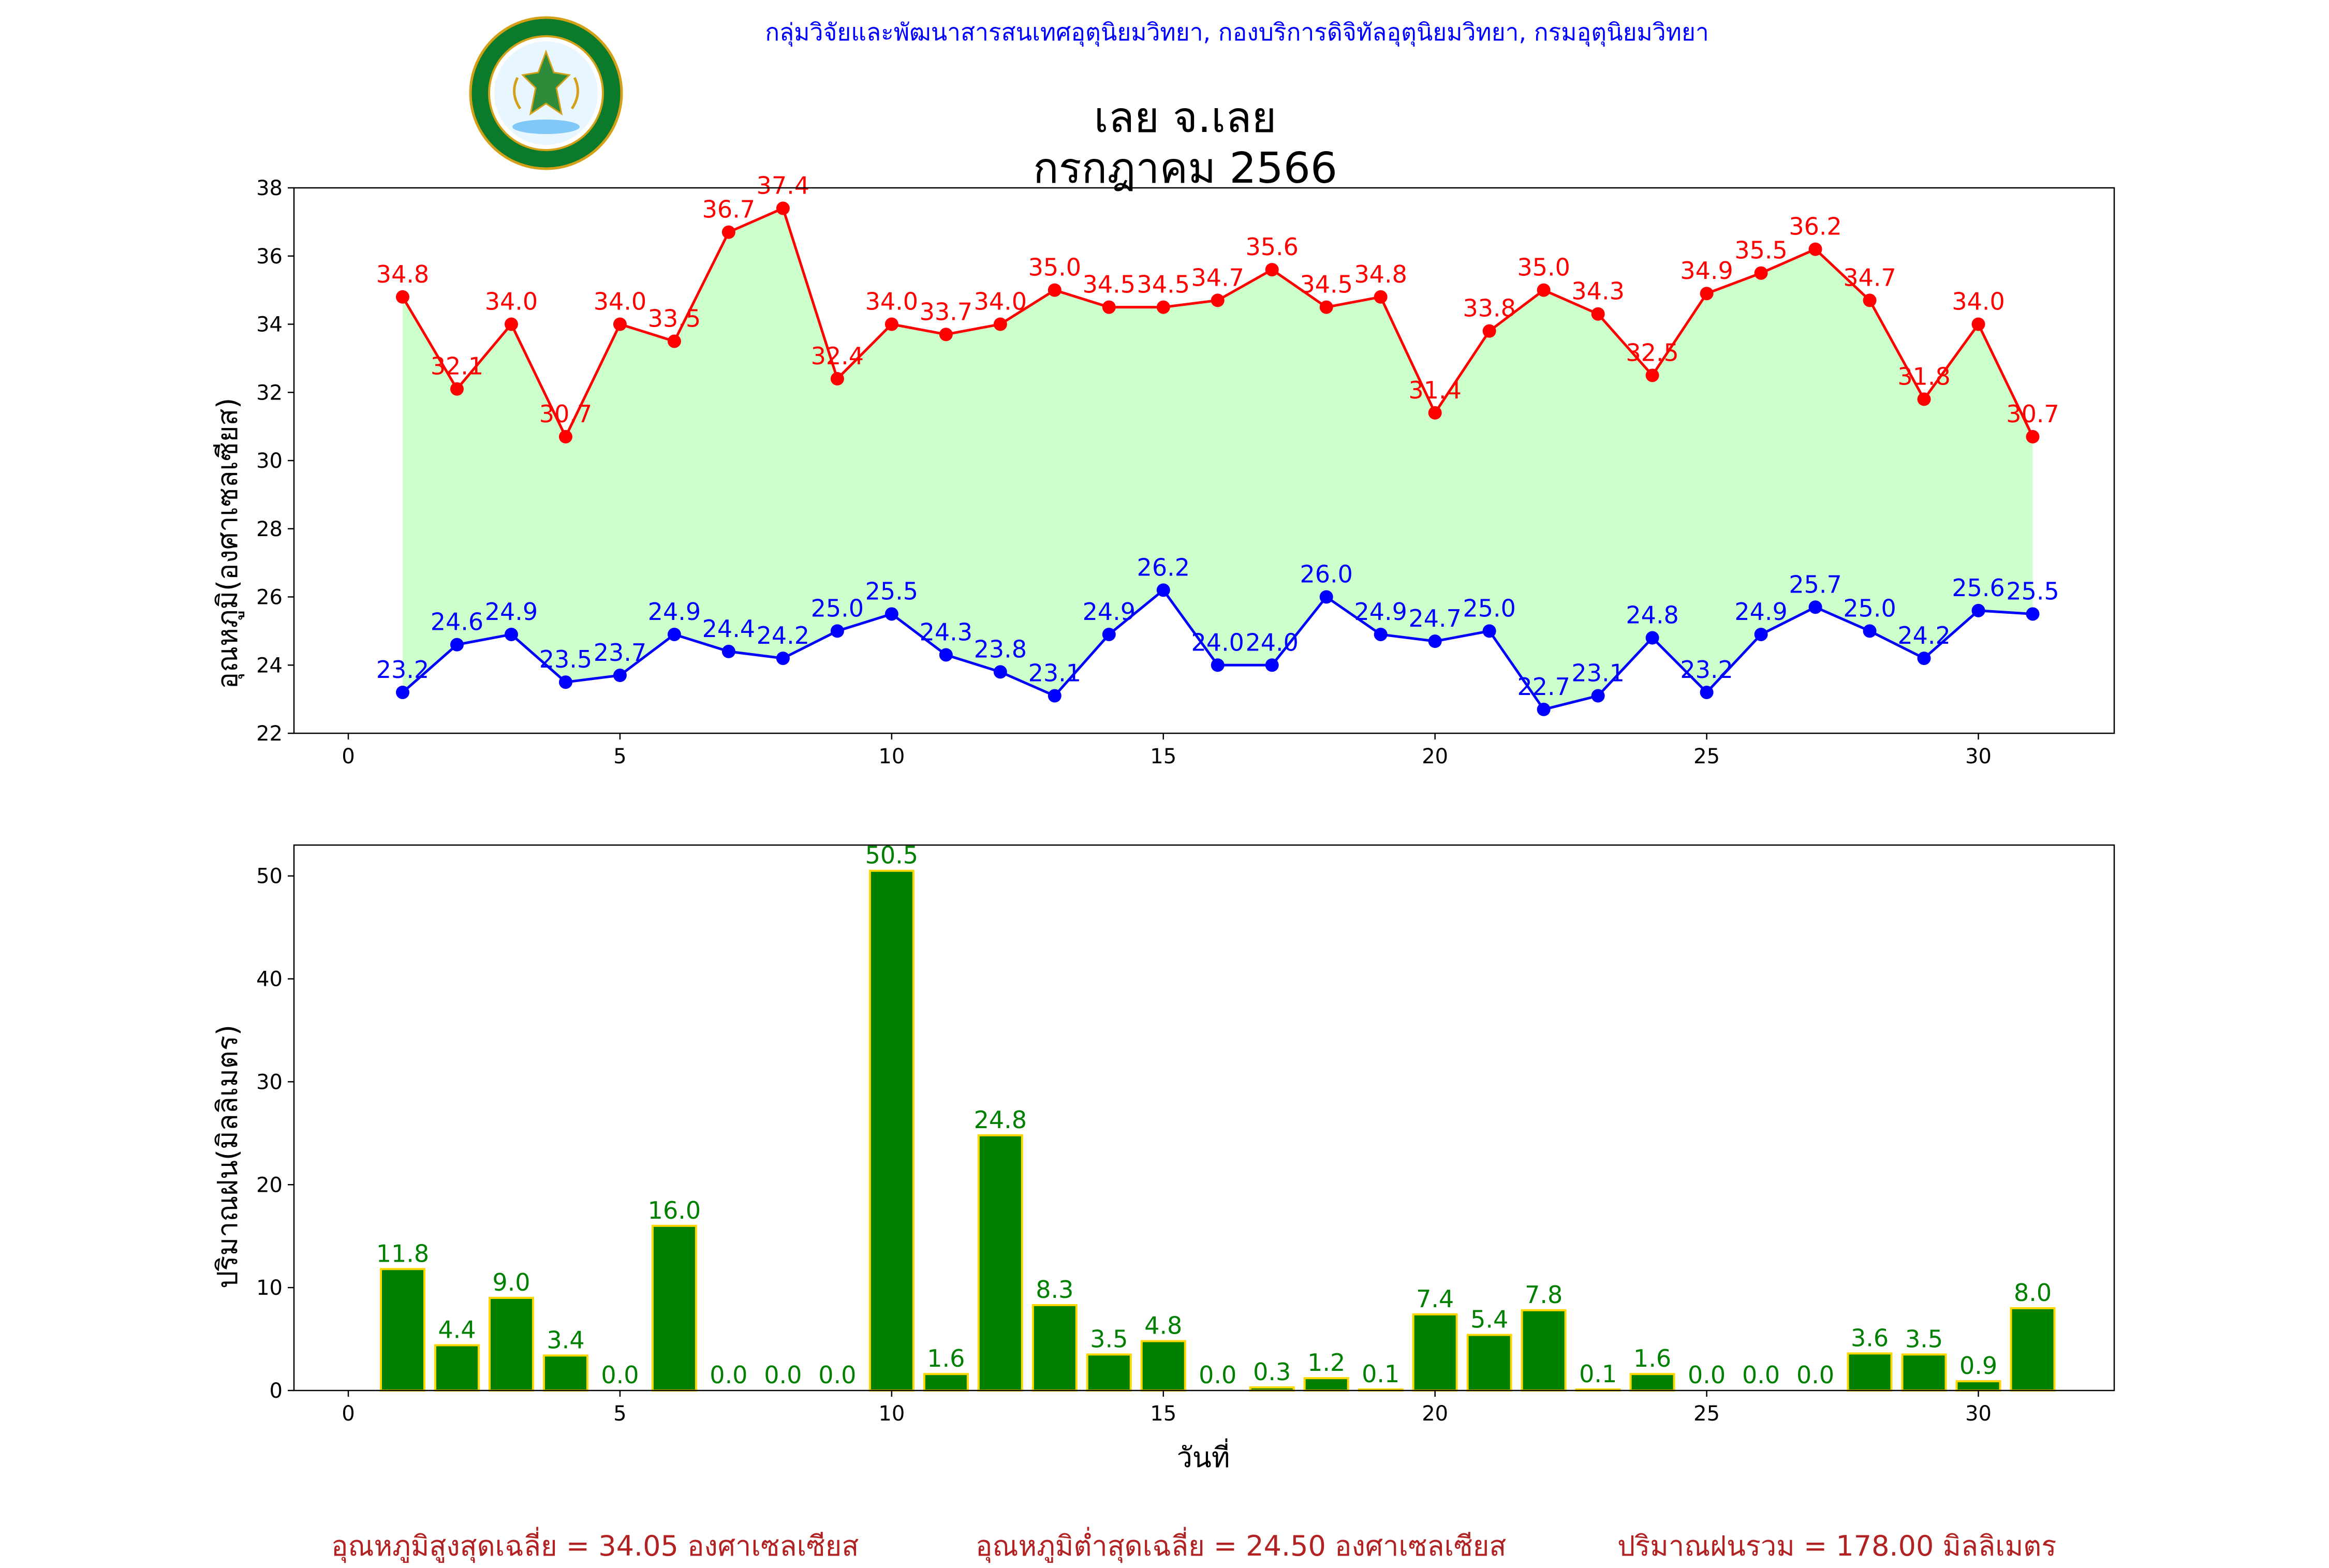 This screenshot has height=1568, width=2329. I want to click on rainfall-data-label: 0.3, so click(1272, 1372).